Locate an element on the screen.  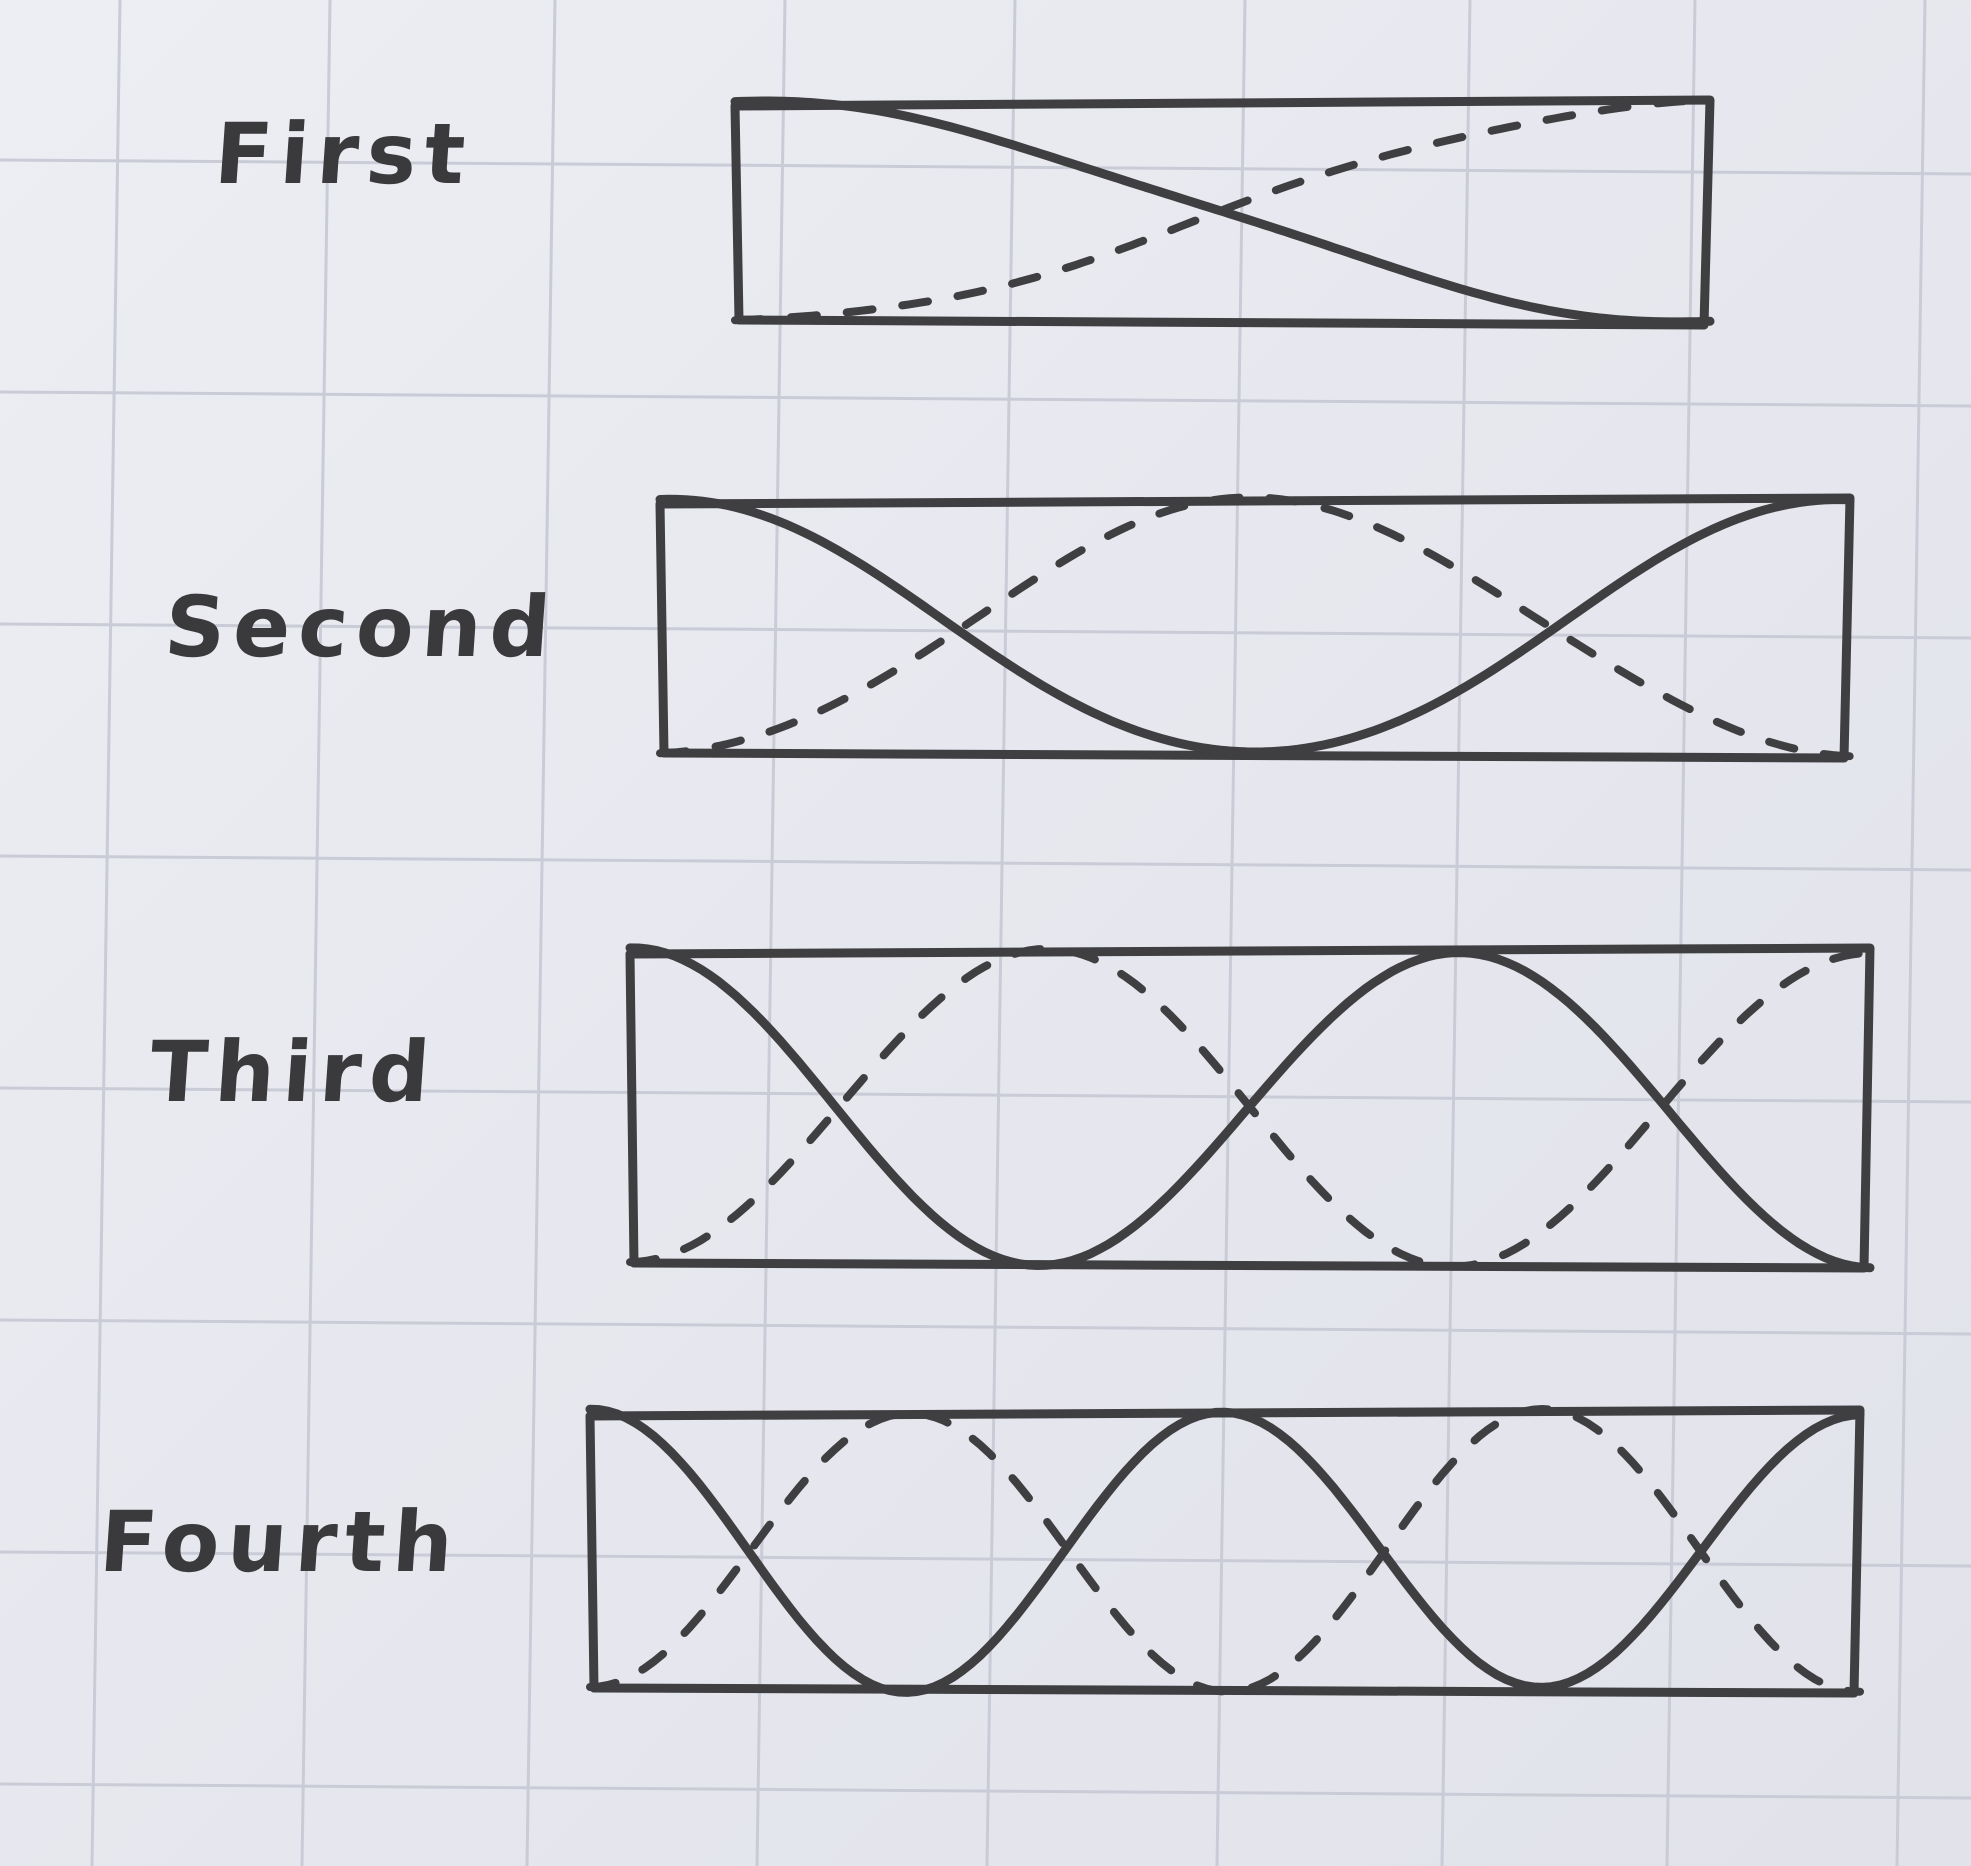
dashed-curve-third is located at coordinates (1250, 1107).